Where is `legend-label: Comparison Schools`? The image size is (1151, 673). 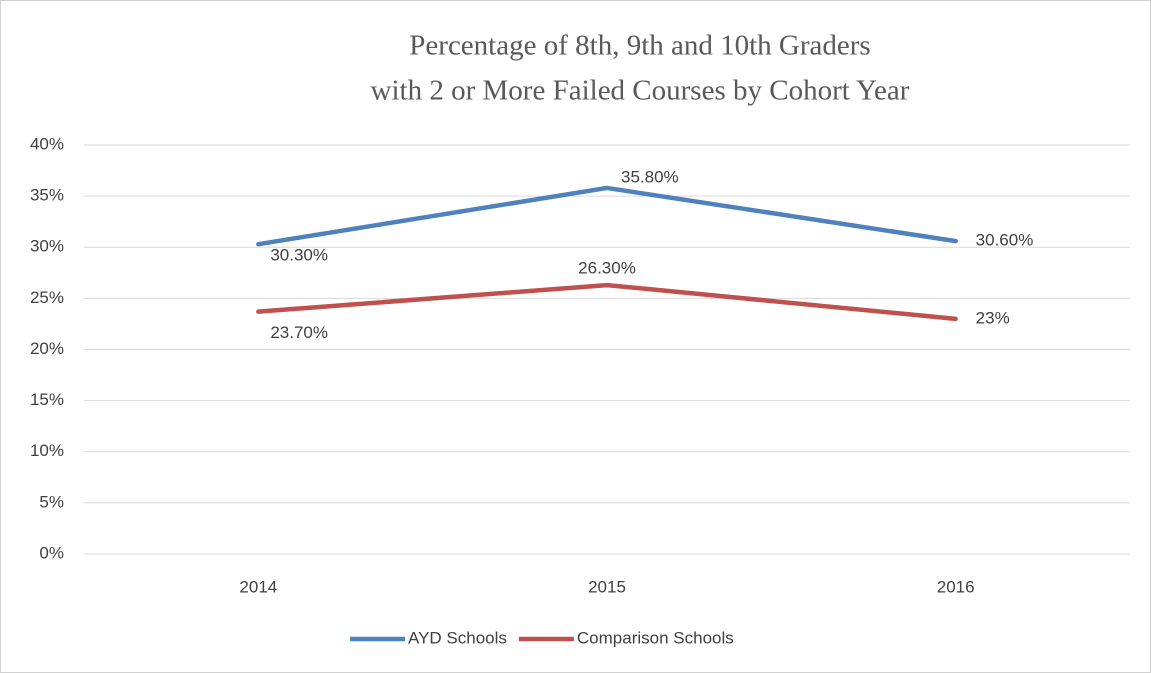
legend-label: Comparison Schools is located at coordinates (655, 637).